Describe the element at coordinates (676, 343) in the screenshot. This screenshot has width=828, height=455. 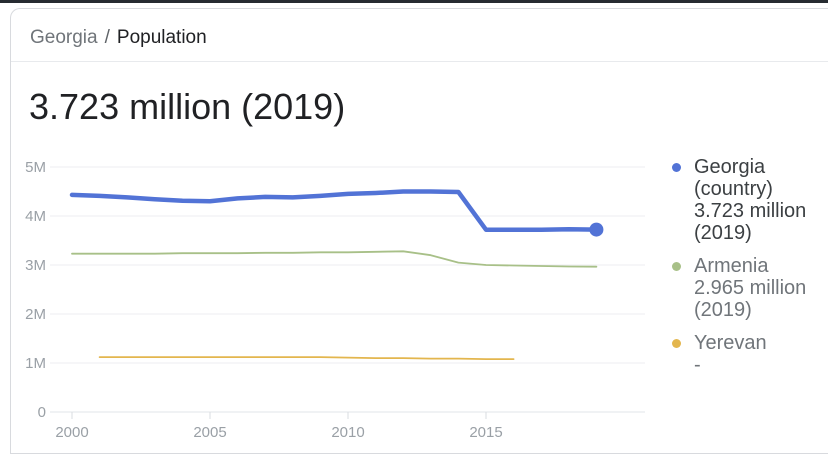
I see `legend-dot-yerevan-icon` at that location.